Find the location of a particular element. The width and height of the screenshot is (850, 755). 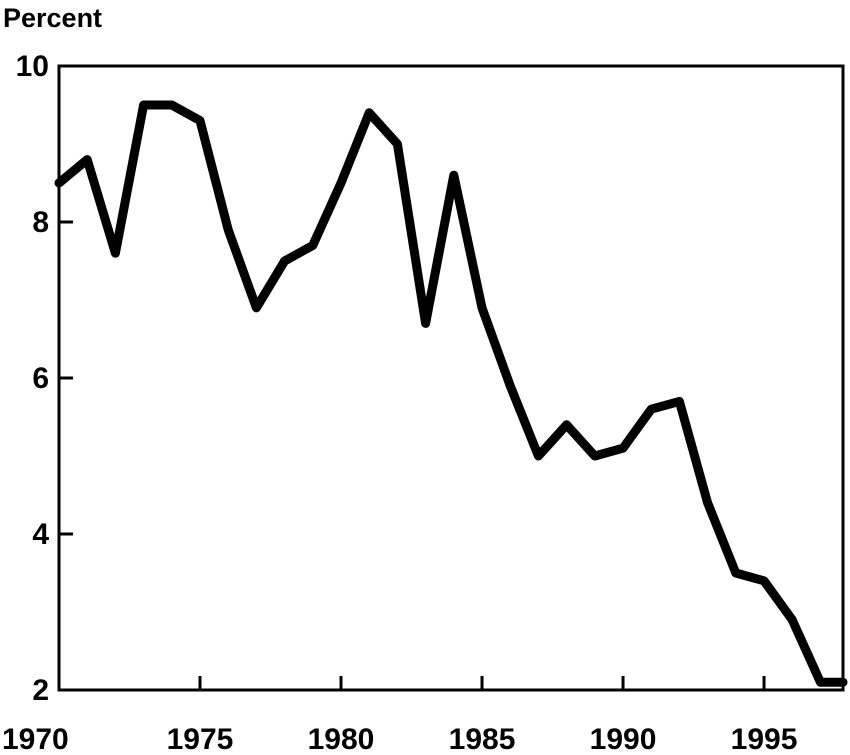

y-axis-label: Percent is located at coordinates (52, 18).